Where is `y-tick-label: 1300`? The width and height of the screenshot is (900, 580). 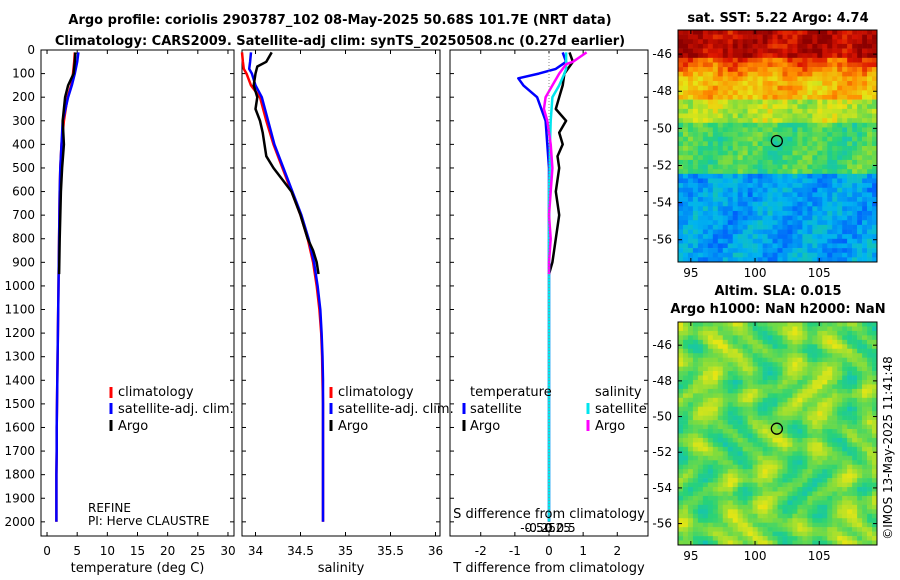
y-tick-label: 1300 is located at coordinates (19, 357).